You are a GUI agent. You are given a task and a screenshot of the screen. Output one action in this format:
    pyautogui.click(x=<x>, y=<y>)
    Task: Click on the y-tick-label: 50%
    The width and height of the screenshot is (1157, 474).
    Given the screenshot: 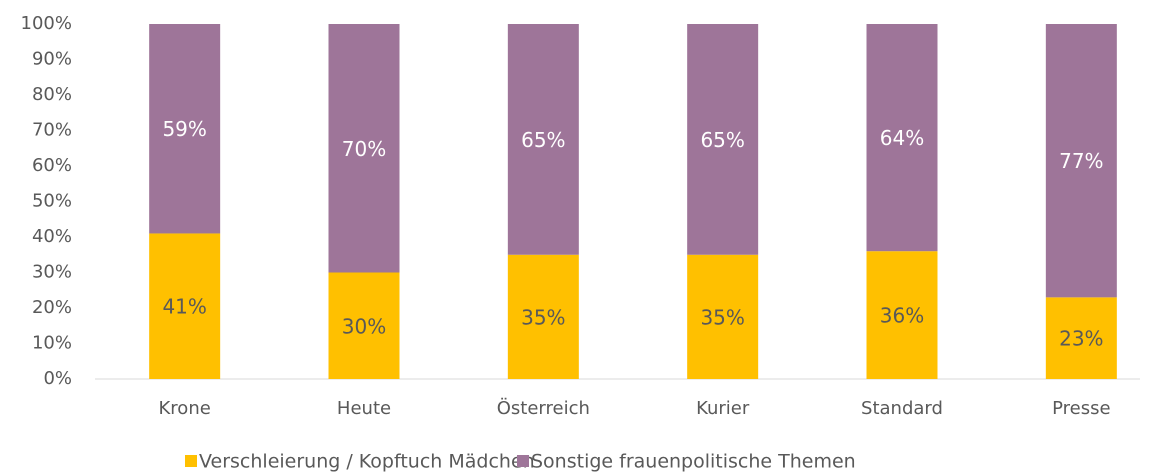 What is the action you would take?
    pyautogui.click(x=52, y=201)
    